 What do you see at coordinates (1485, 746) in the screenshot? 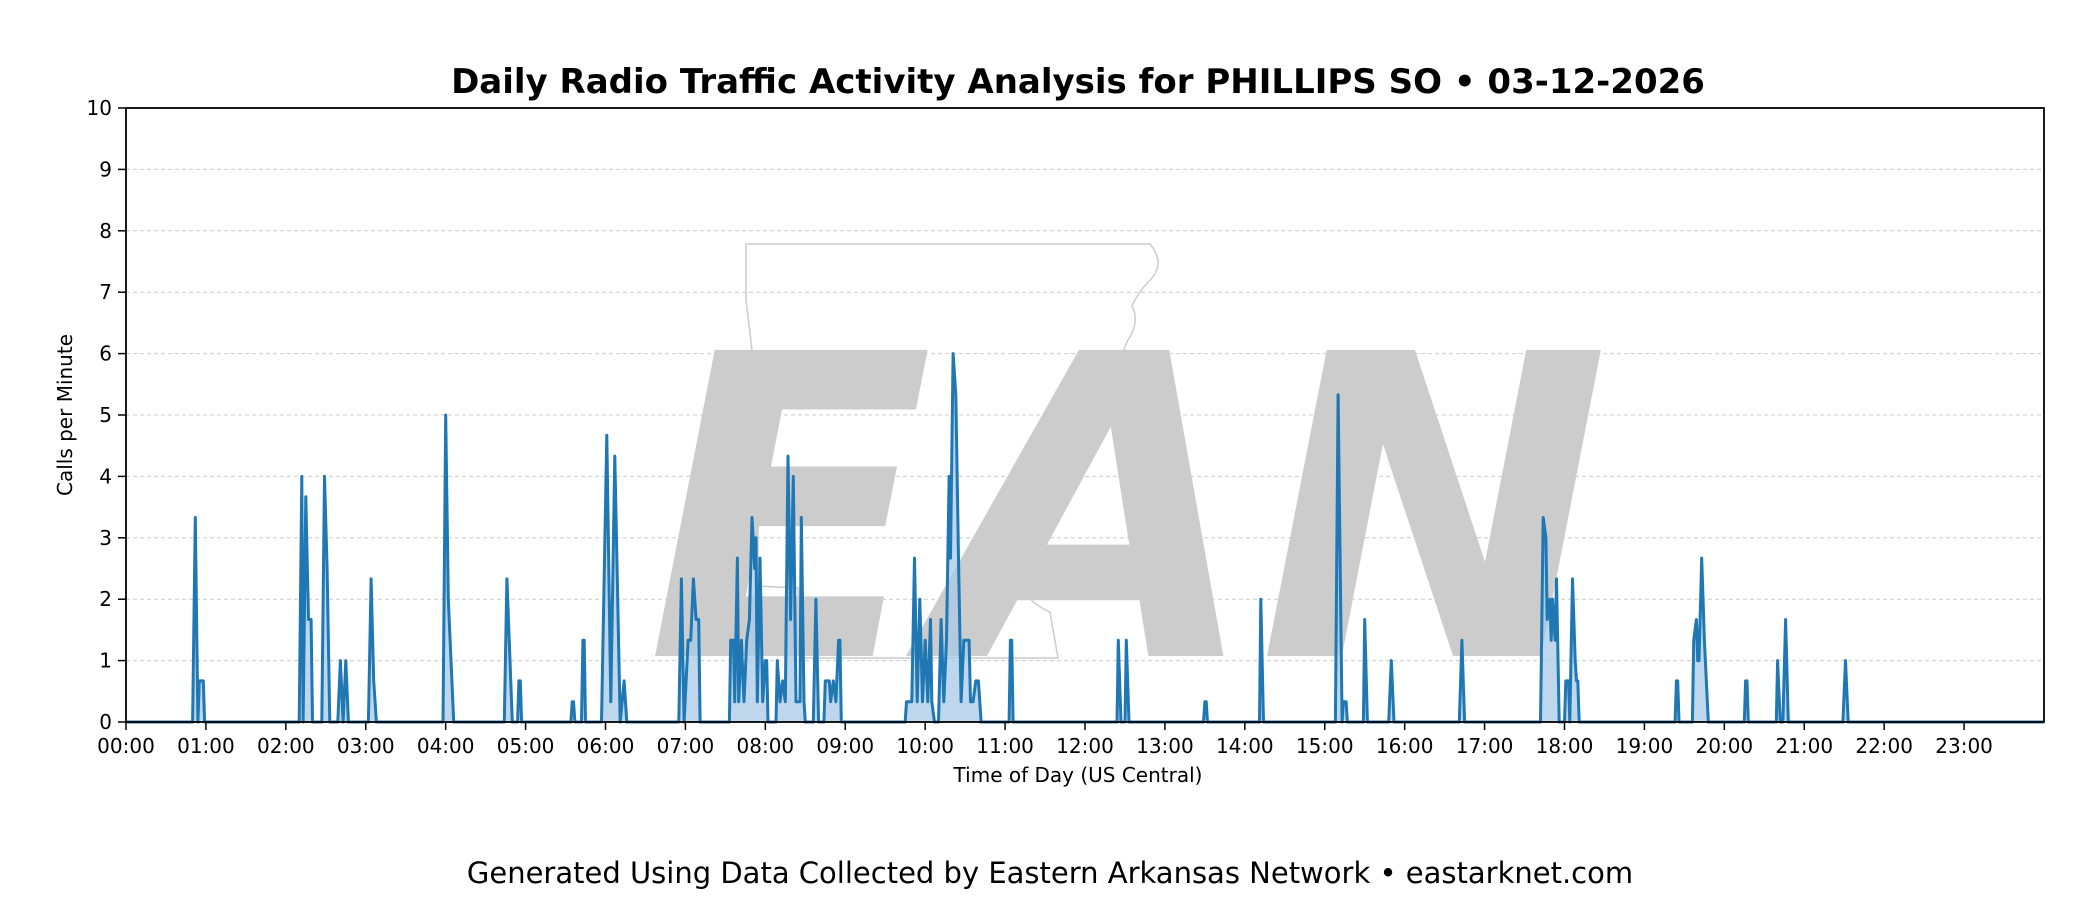
I see `x-tick-label: 17:00` at bounding box center [1485, 746].